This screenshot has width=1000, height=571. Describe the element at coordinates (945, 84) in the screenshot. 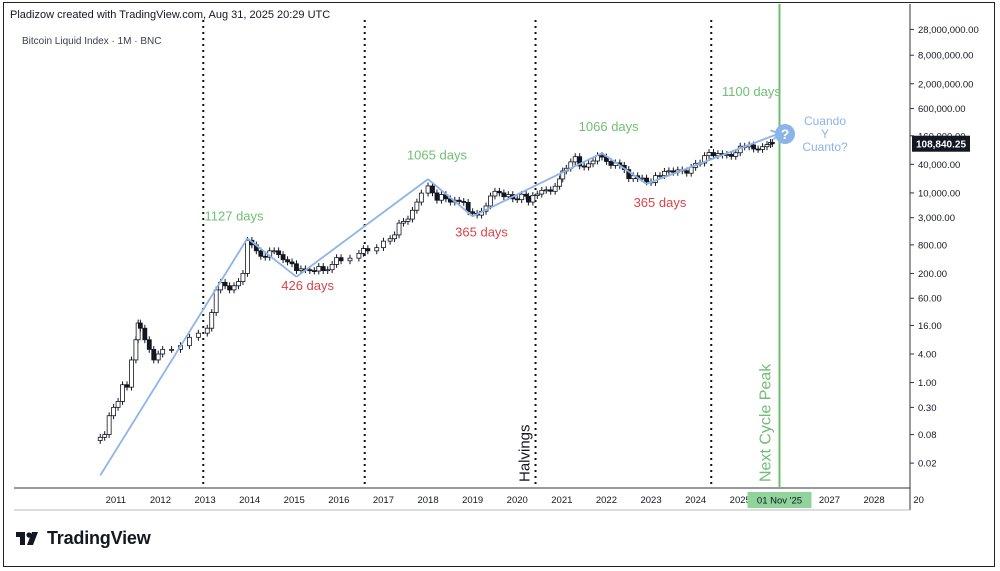

I see `y-tick-label: 2,000,000.00` at that location.